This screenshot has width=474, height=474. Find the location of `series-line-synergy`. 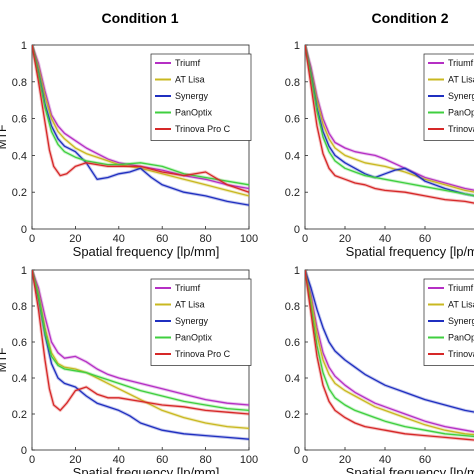

series-line-synergy is located at coordinates (389, 341).